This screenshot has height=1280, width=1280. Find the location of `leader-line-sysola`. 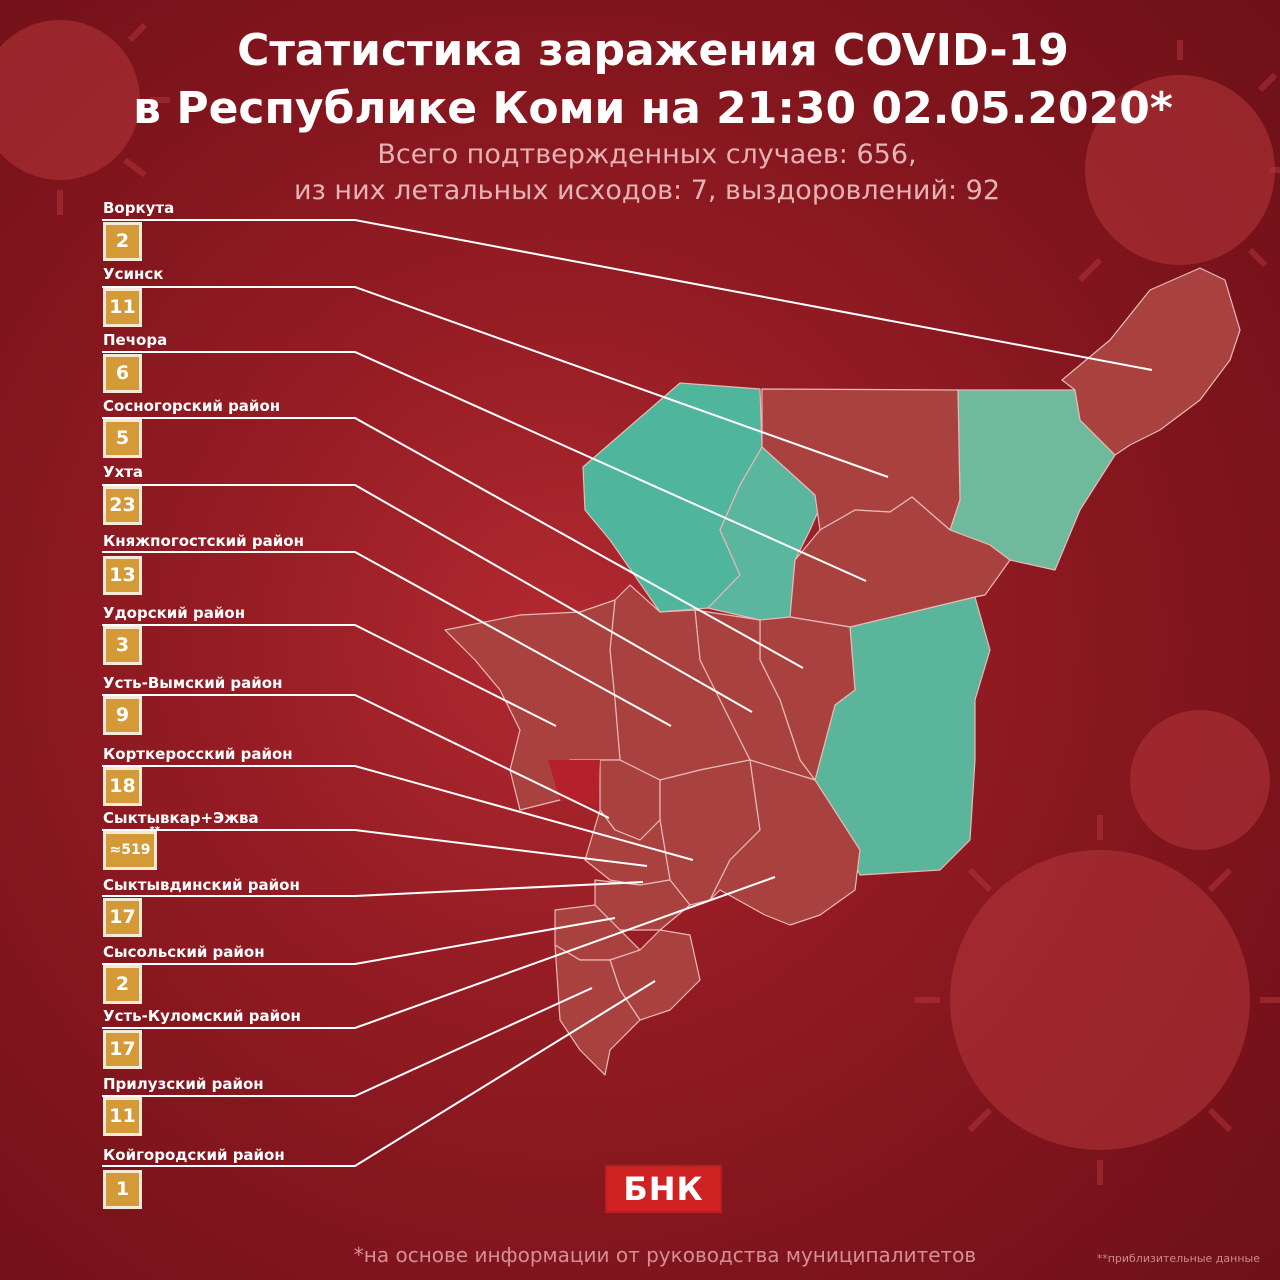

leader-line-sysola is located at coordinates (359, 941).